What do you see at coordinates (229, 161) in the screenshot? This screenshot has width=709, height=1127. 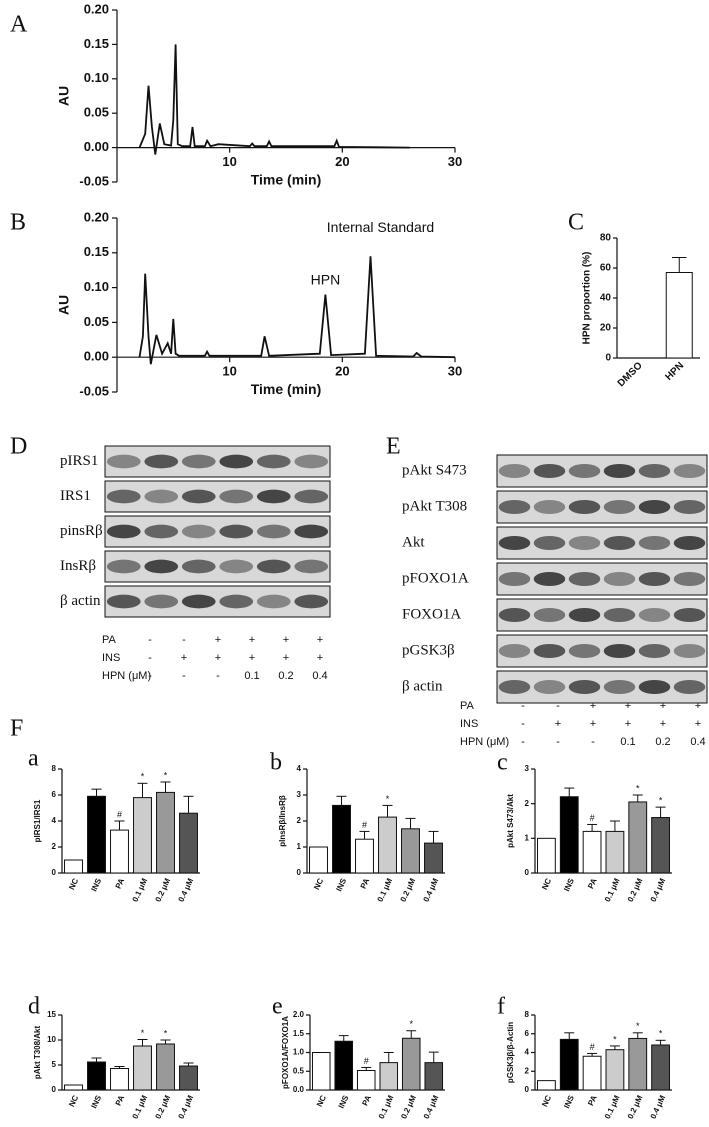 I see `x-tick-label: 10` at bounding box center [229, 161].